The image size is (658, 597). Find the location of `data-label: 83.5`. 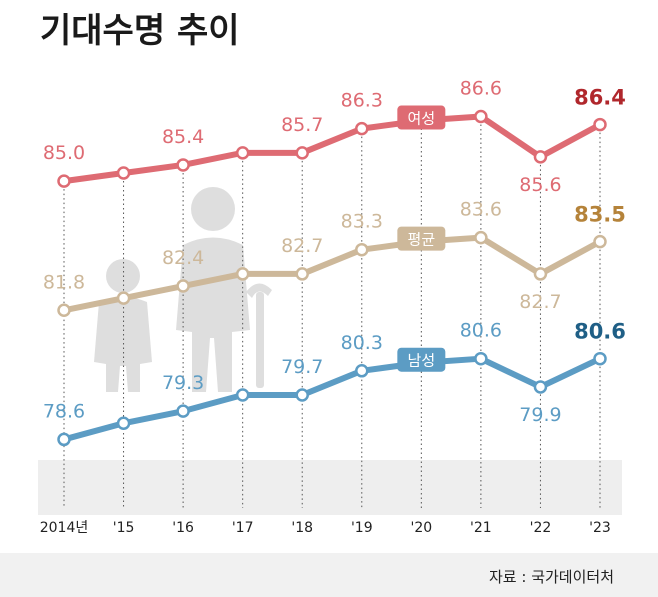

data-label: 83.5 is located at coordinates (600, 215).